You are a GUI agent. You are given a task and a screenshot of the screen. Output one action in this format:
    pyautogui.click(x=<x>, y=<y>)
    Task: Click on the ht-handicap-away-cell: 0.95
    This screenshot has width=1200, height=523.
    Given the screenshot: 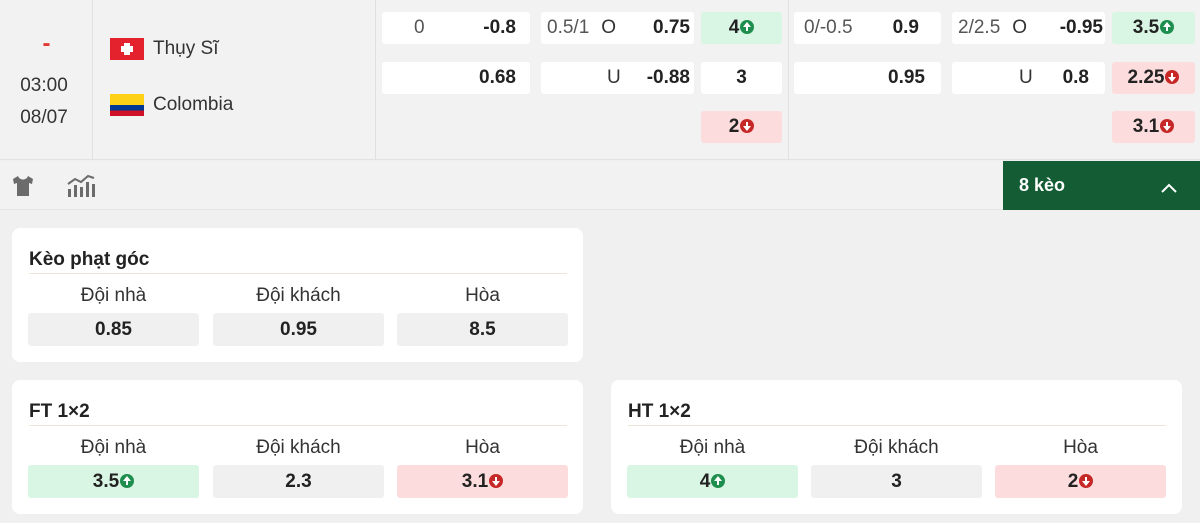 What is the action you would take?
    pyautogui.click(x=867, y=78)
    